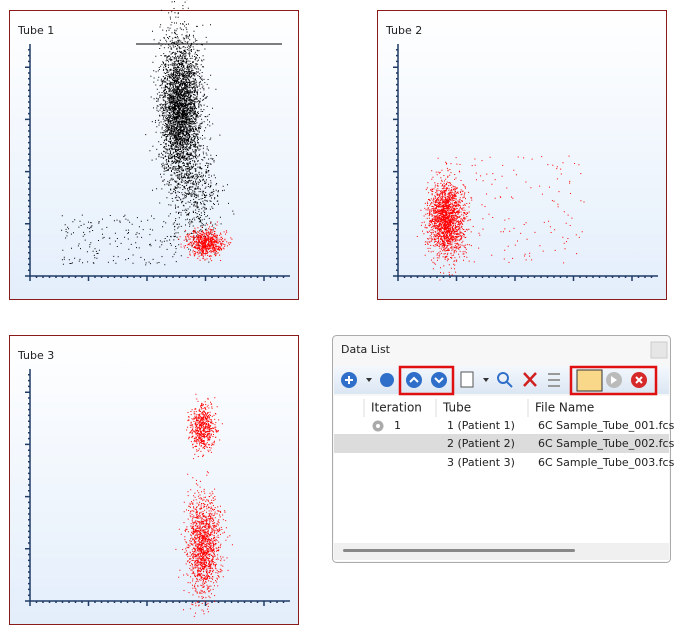  What do you see at coordinates (403, 30) in the screenshot?
I see `plot-title: Tube 2` at bounding box center [403, 30].